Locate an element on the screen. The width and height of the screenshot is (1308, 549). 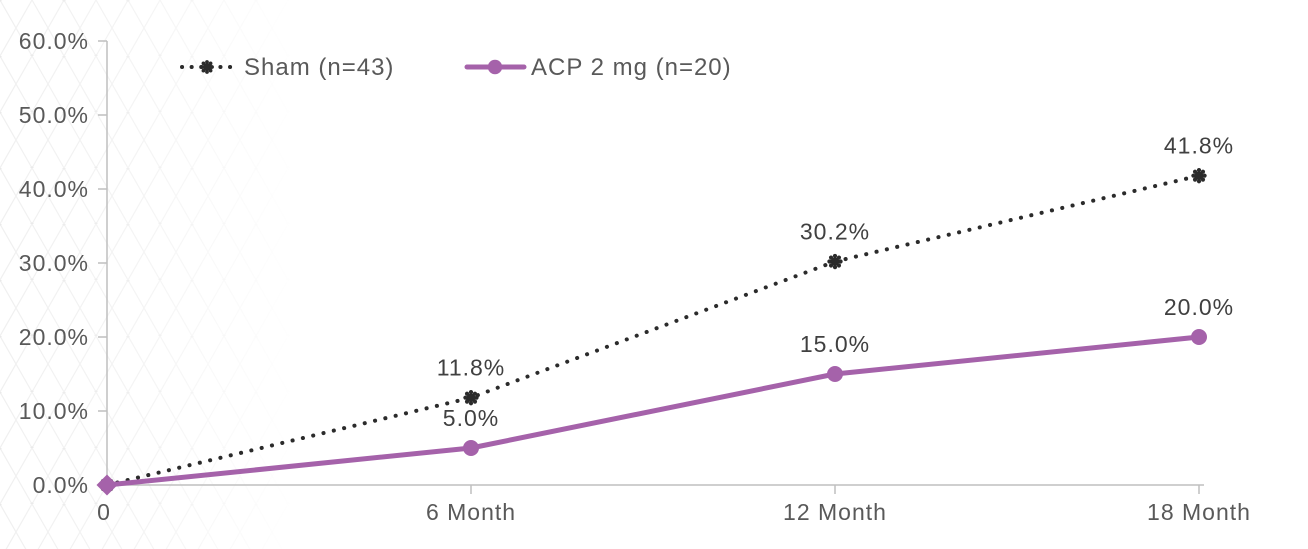
data-label: 30.2% is located at coordinates (835, 232).